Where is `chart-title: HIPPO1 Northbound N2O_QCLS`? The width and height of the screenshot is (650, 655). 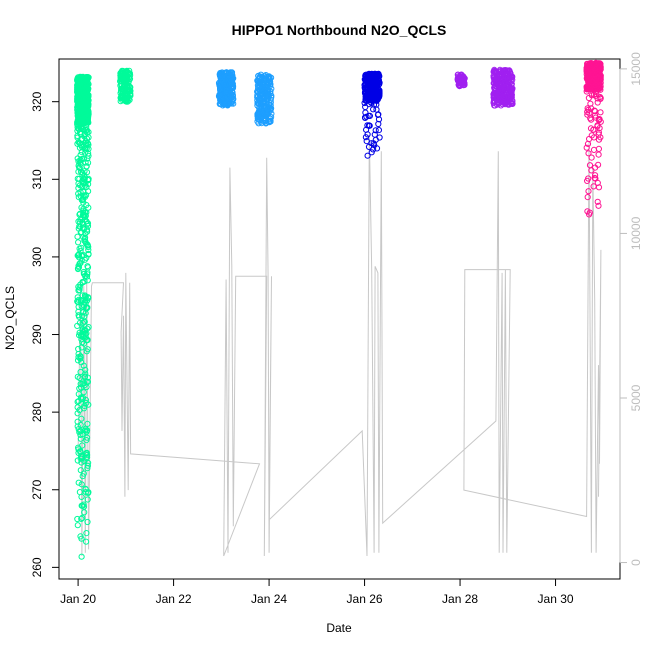 chart-title: HIPPO1 Northbound N2O_QCLS is located at coordinates (339, 30).